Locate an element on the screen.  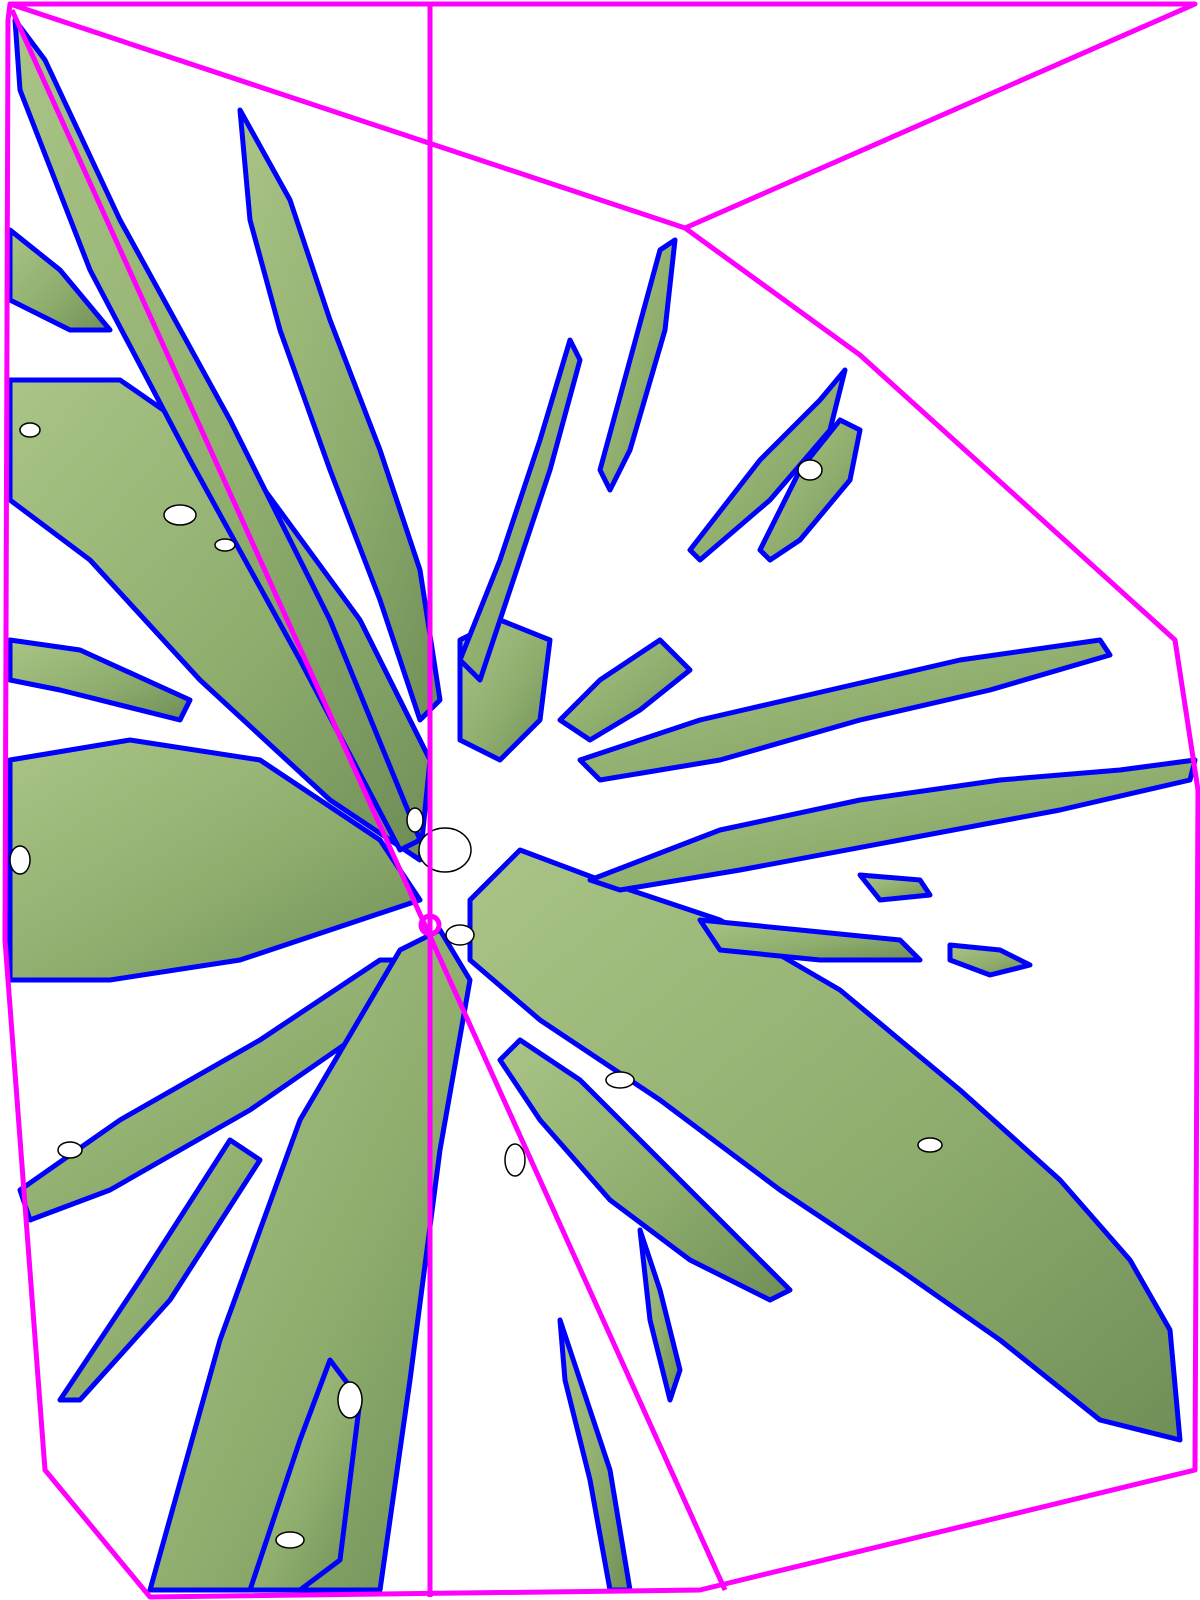
leaf-left-horizontal is located at coordinates (215, 860).